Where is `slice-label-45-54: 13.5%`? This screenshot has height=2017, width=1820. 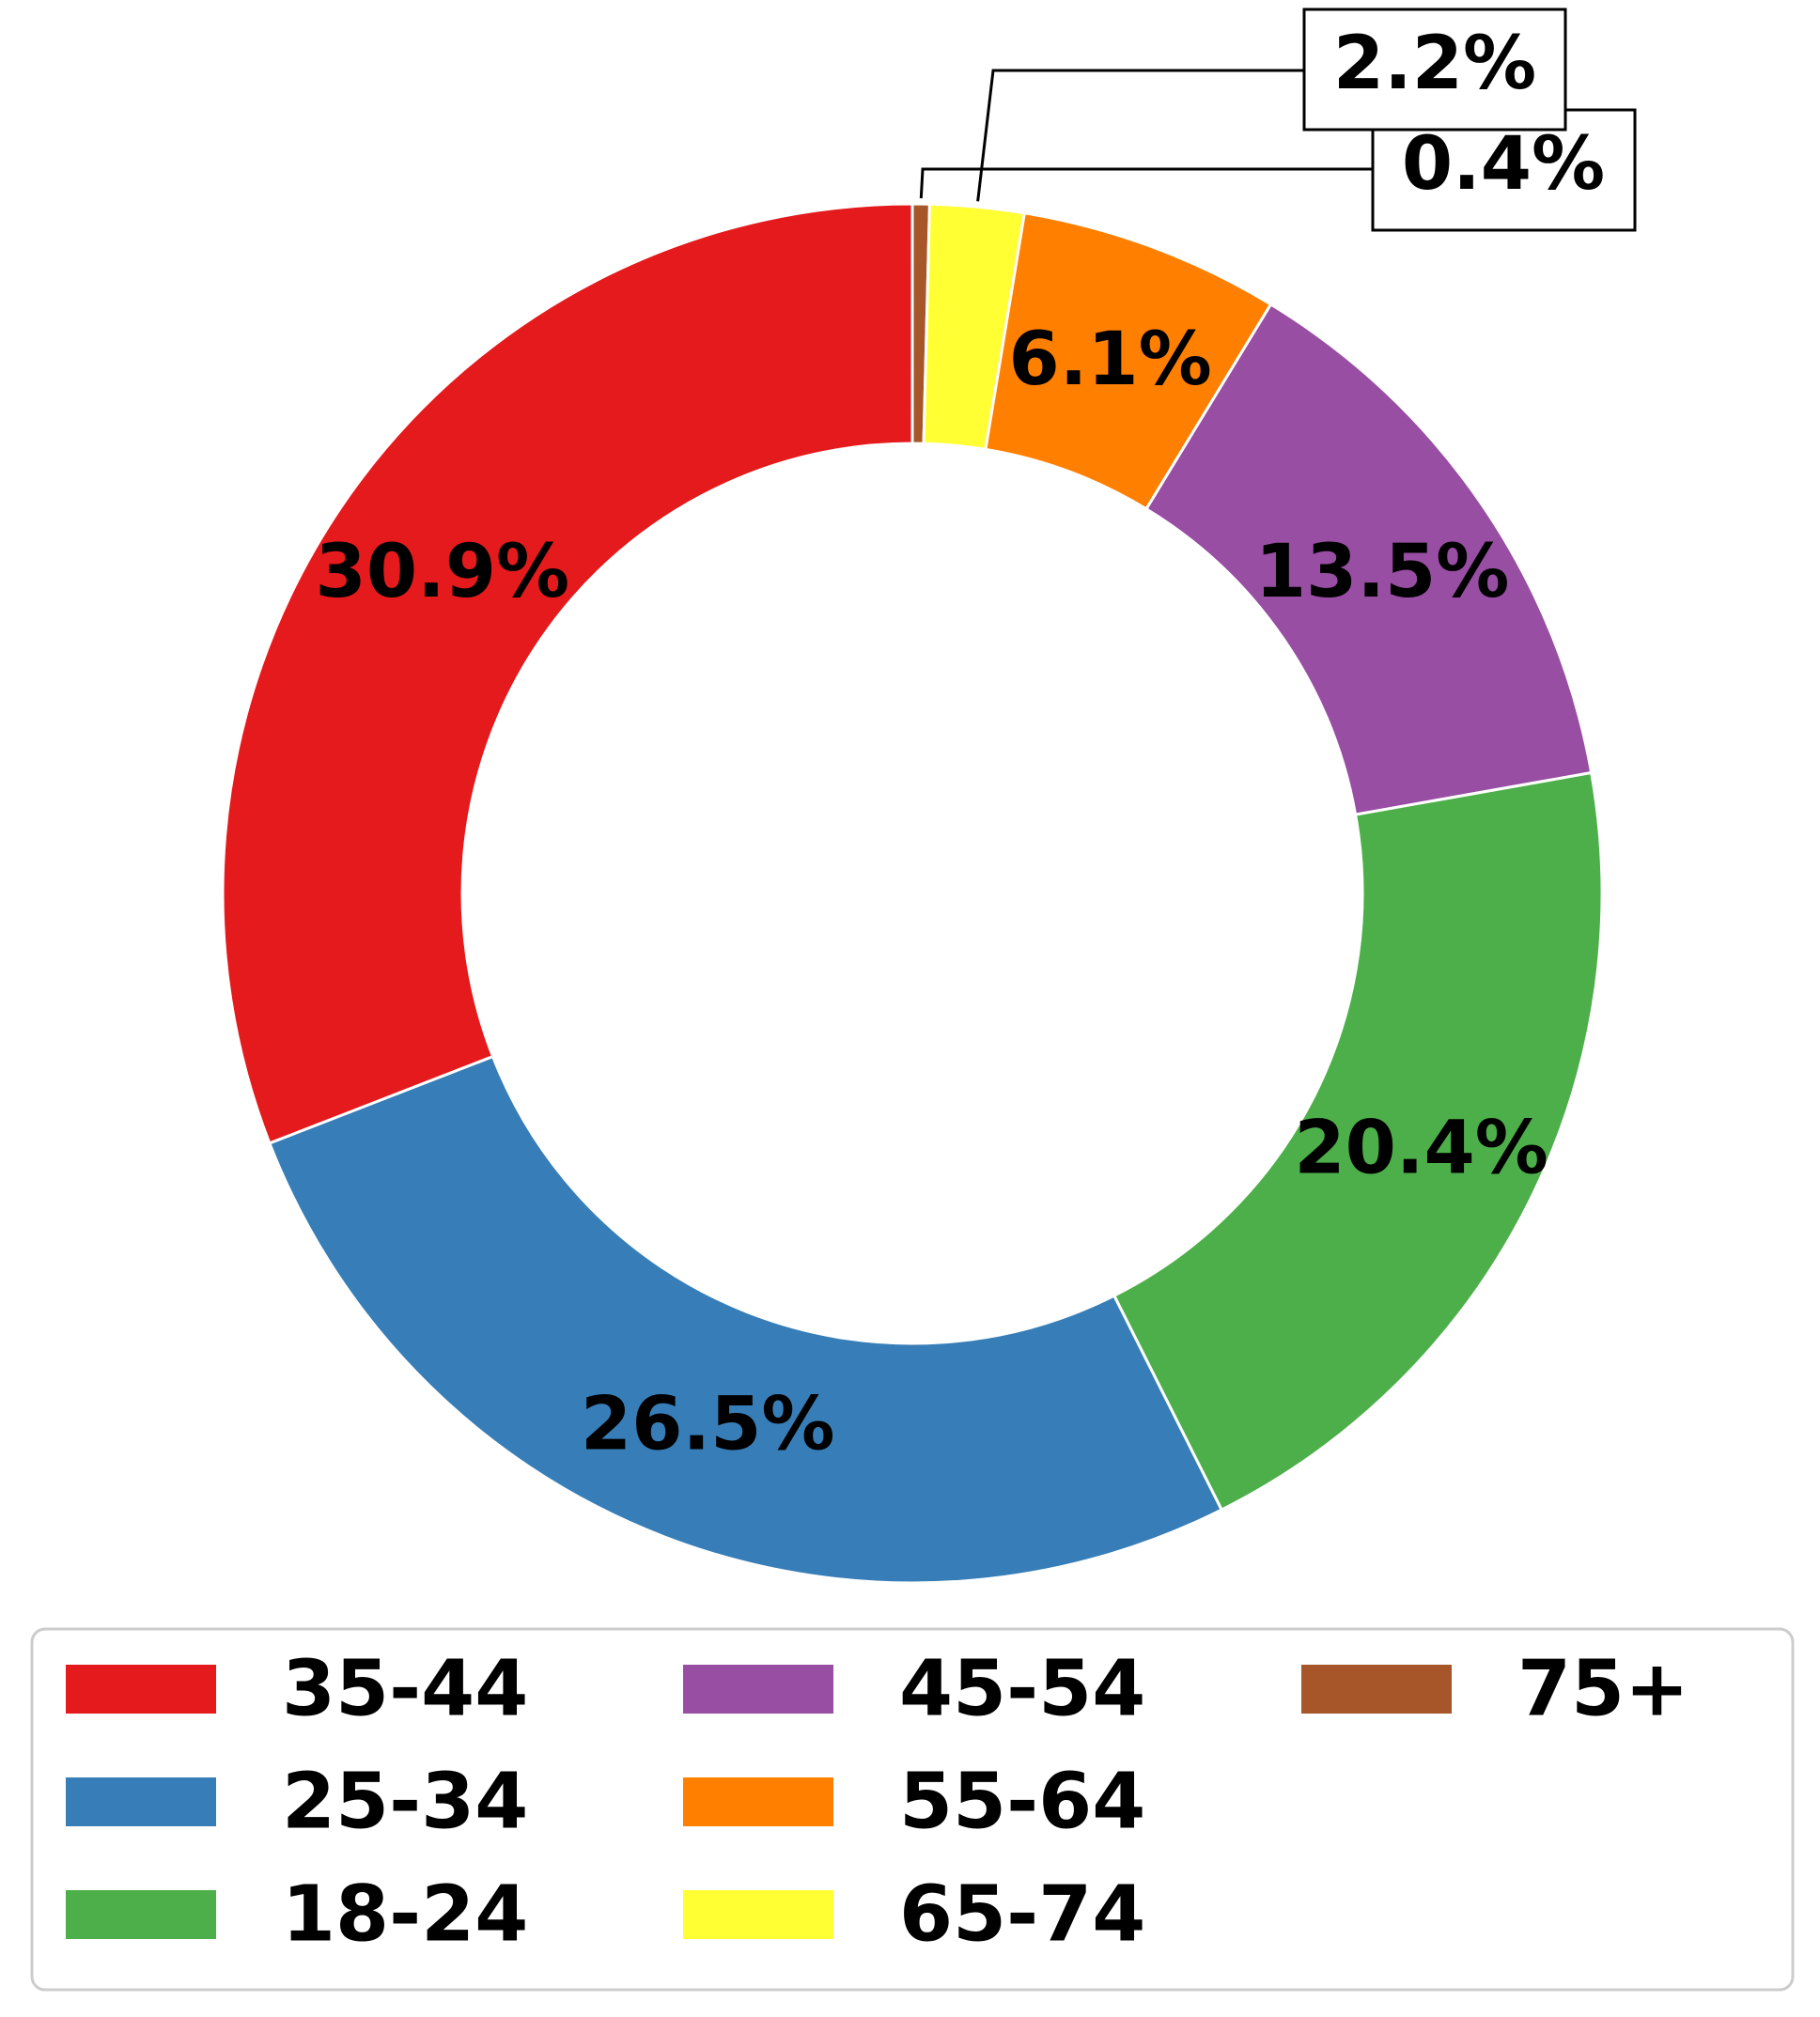
slice-label-45-54: 13.5% is located at coordinates (1382, 572).